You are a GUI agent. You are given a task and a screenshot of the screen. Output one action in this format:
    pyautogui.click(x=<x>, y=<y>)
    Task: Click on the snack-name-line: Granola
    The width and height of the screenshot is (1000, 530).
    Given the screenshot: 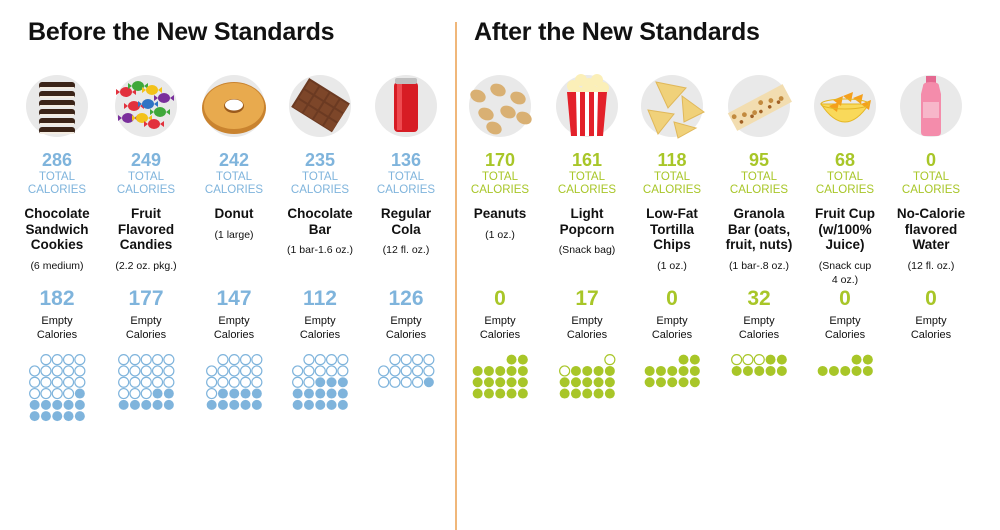 What is the action you would take?
    pyautogui.click(x=759, y=213)
    